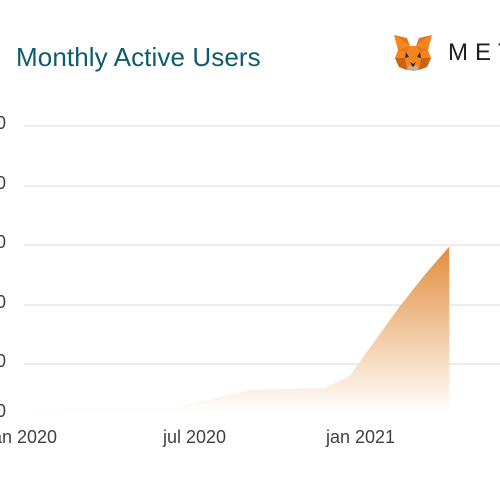 The image size is (500, 500). What do you see at coordinates (29, 437) in the screenshot?
I see `x-tick-label: jan 2020` at bounding box center [29, 437].